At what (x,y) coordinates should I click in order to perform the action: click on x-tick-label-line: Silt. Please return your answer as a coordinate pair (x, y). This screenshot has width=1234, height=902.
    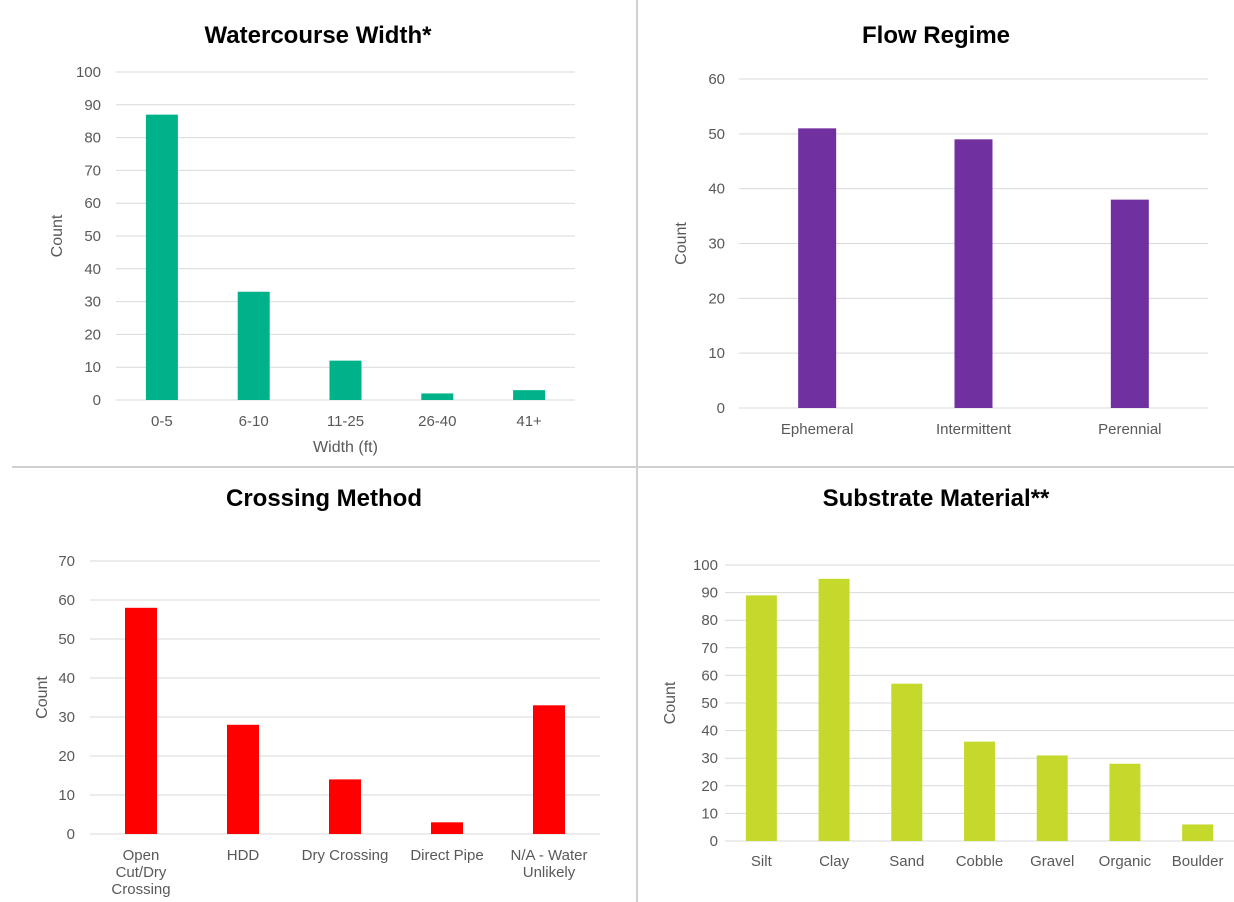
    Looking at the image, I should click on (762, 861).